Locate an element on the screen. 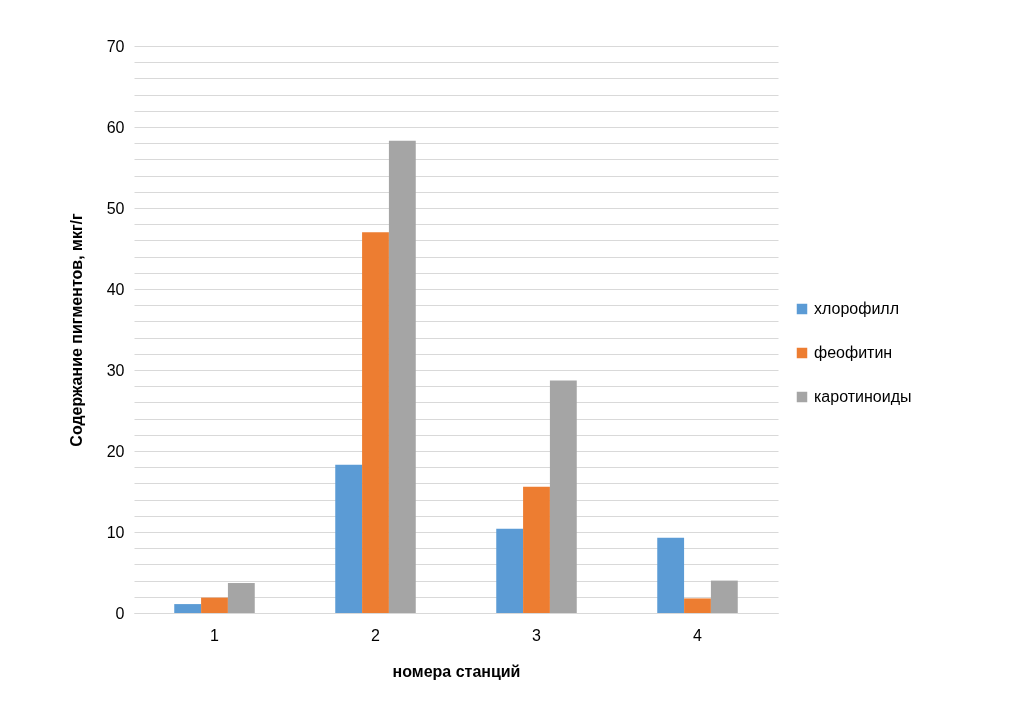  y-axis-title: Содержание пигментов, мкг/г is located at coordinates (76, 330).